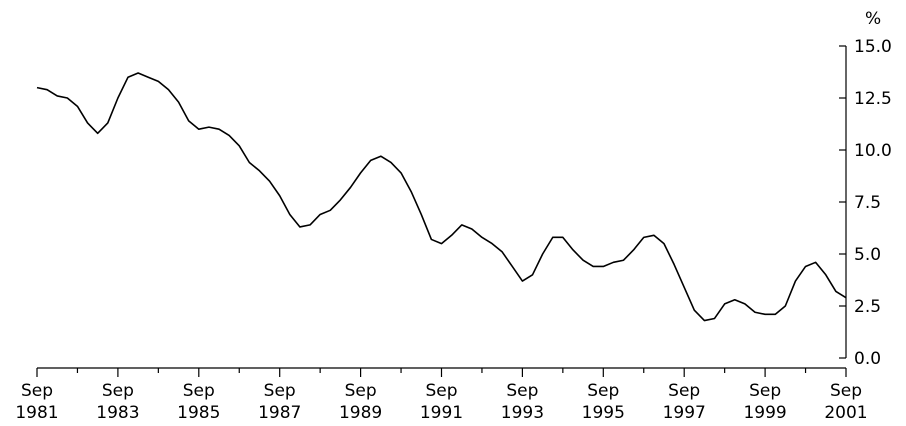 This screenshot has height=426, width=906. What do you see at coordinates (522, 413) in the screenshot?
I see `x-tick-label-year: 1993` at bounding box center [522, 413].